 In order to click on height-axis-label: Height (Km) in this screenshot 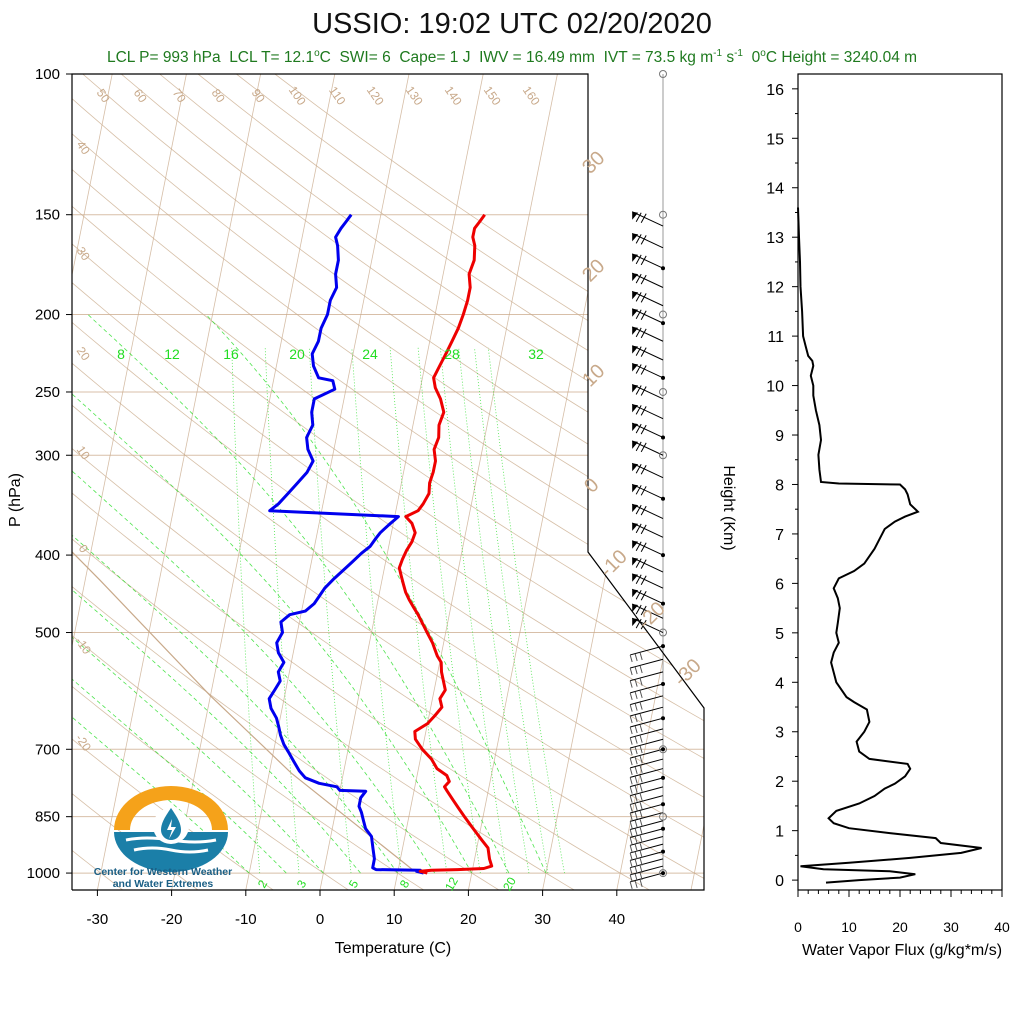, I will do `click(728, 507)`.